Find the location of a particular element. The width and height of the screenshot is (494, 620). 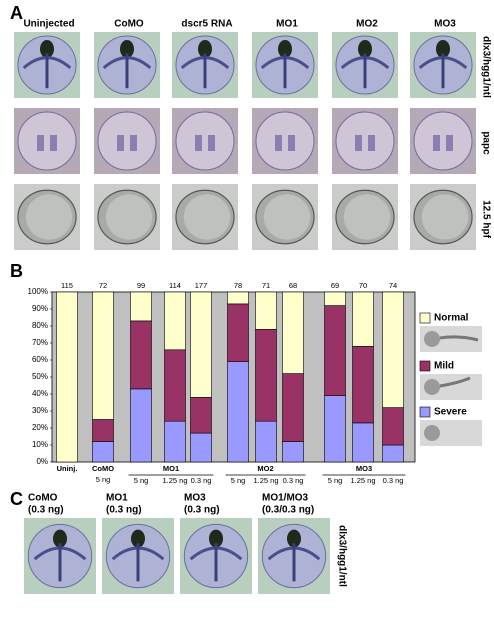

y-tick-label: 100% is located at coordinates (38, 291).